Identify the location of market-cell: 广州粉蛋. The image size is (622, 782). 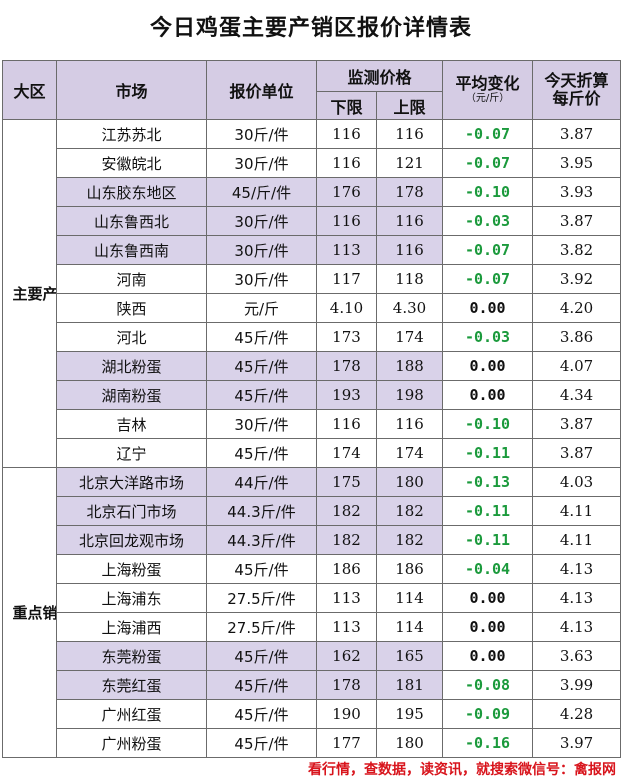
(131, 743).